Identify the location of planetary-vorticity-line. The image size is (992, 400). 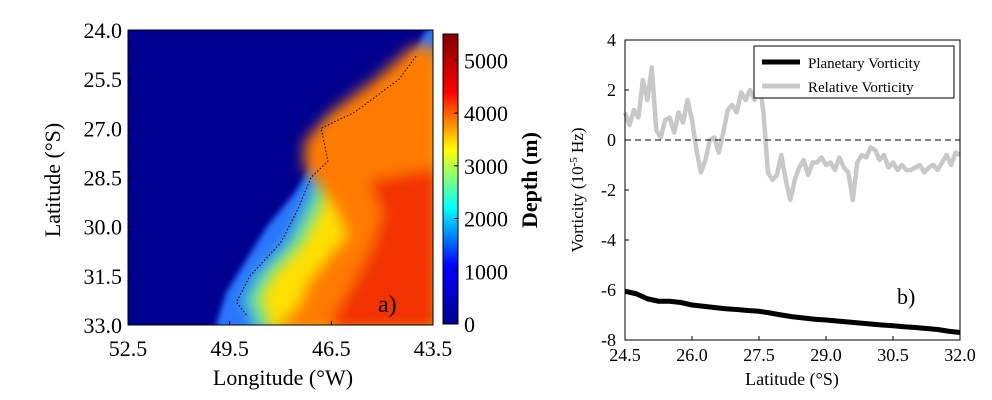
(792, 311).